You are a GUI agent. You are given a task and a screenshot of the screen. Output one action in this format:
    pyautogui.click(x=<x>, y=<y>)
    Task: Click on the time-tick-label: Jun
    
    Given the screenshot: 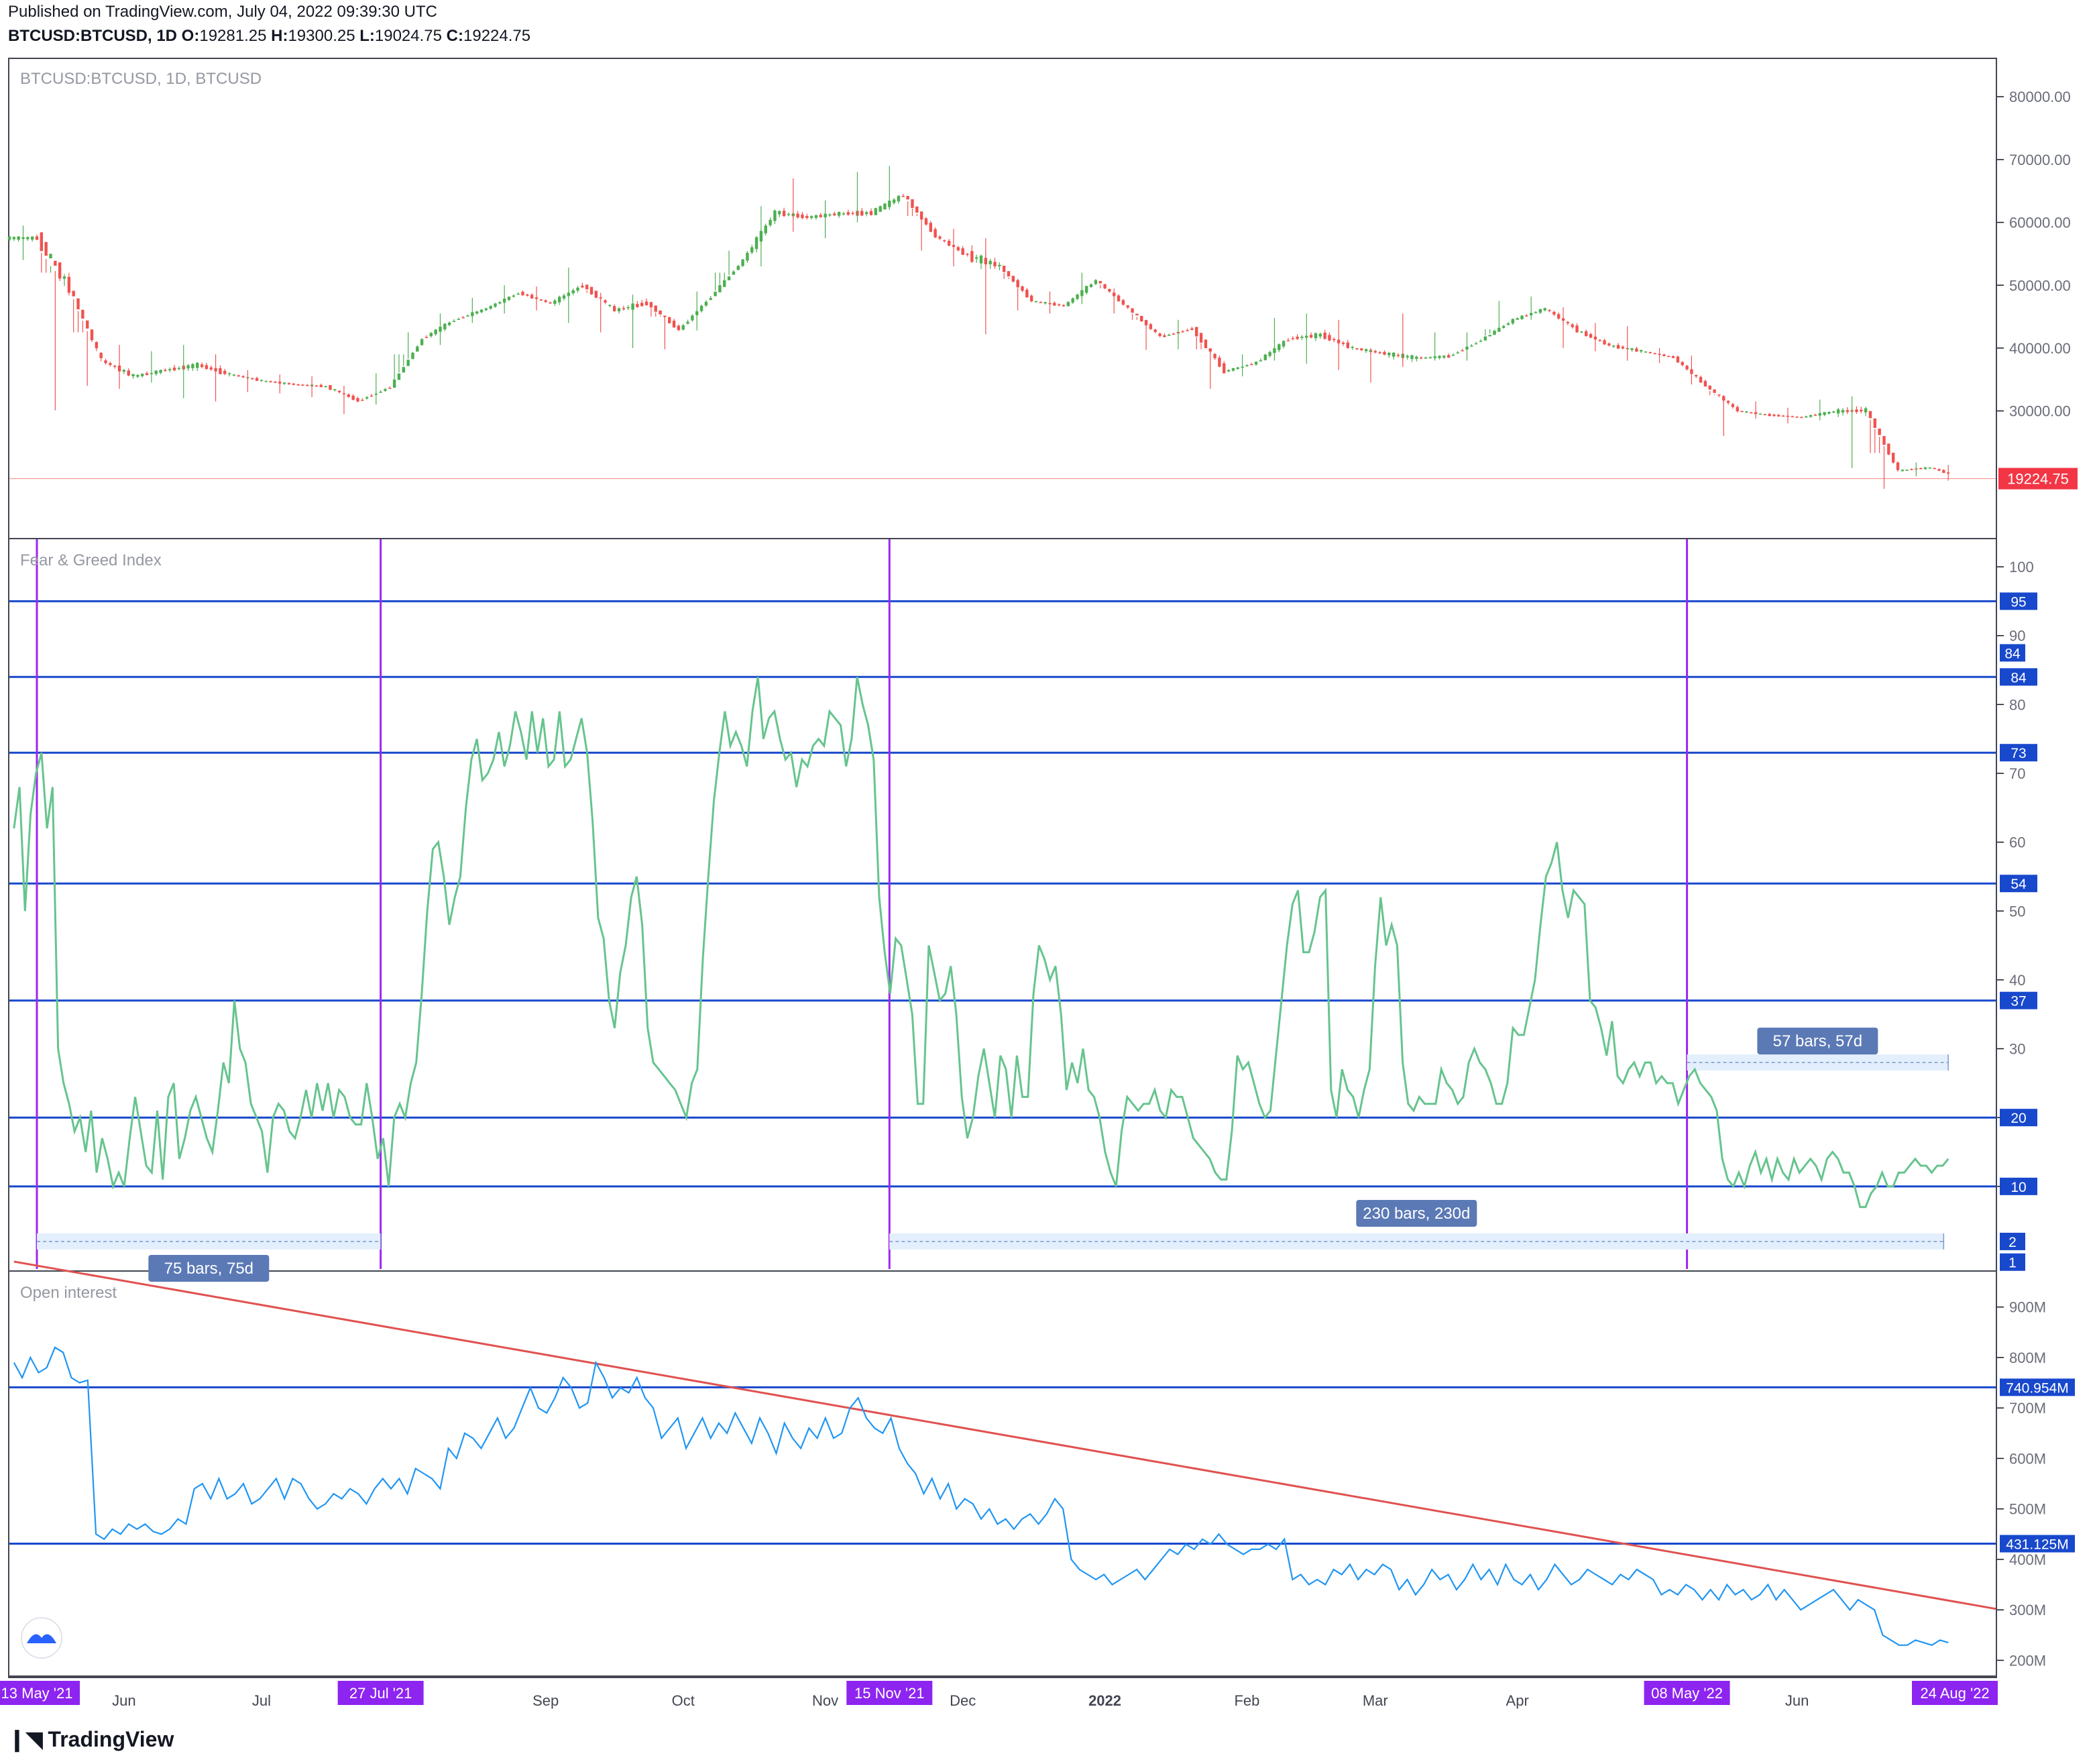 What is the action you would take?
    pyautogui.click(x=1797, y=1701)
    